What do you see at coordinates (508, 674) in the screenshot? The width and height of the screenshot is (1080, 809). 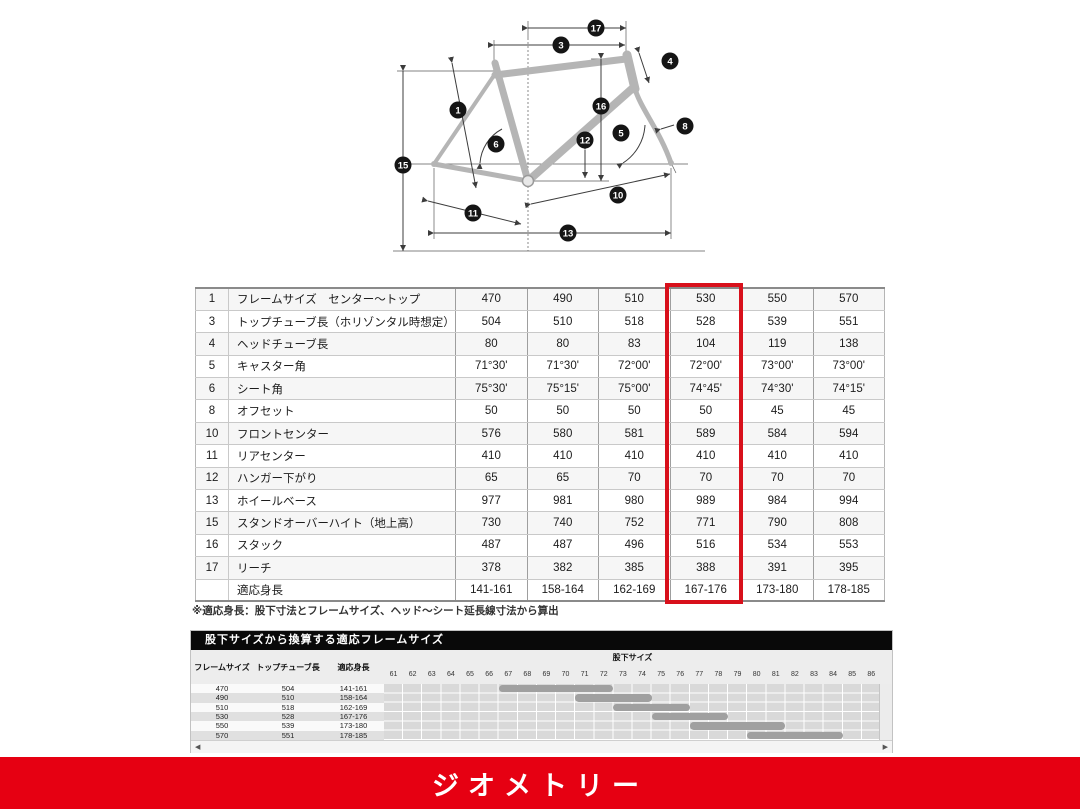 I see `inseam-size-tick: 67` at bounding box center [508, 674].